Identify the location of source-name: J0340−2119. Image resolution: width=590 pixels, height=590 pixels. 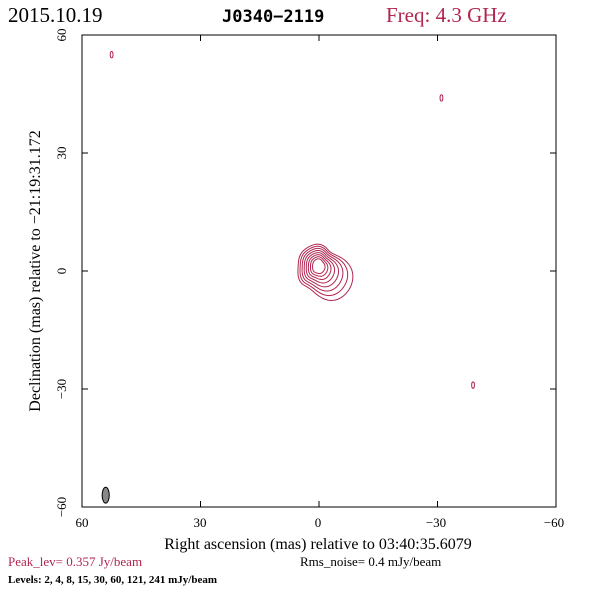
(273, 17).